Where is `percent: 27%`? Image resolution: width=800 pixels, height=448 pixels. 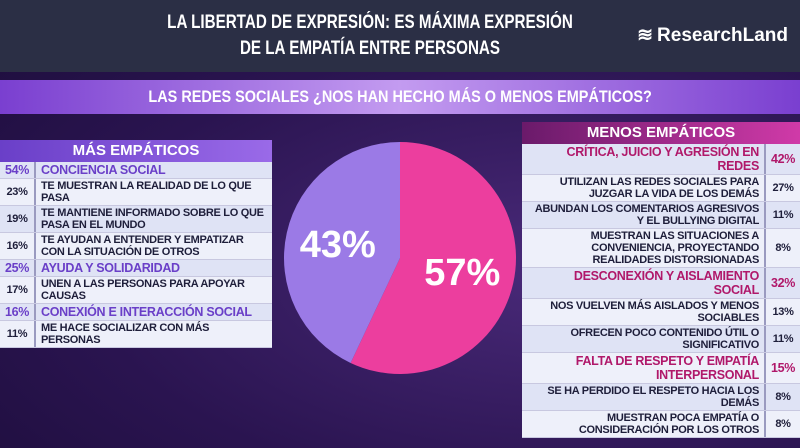
percent: 27% is located at coordinates (782, 188).